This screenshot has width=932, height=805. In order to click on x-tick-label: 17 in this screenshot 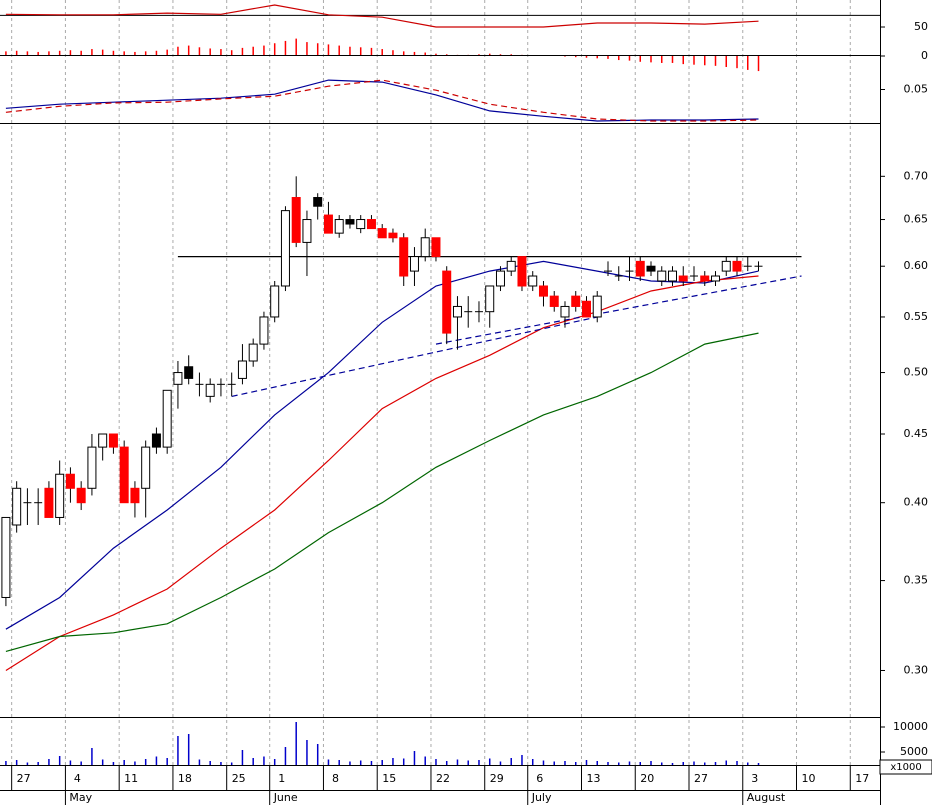, I will do `click(862, 778)`.